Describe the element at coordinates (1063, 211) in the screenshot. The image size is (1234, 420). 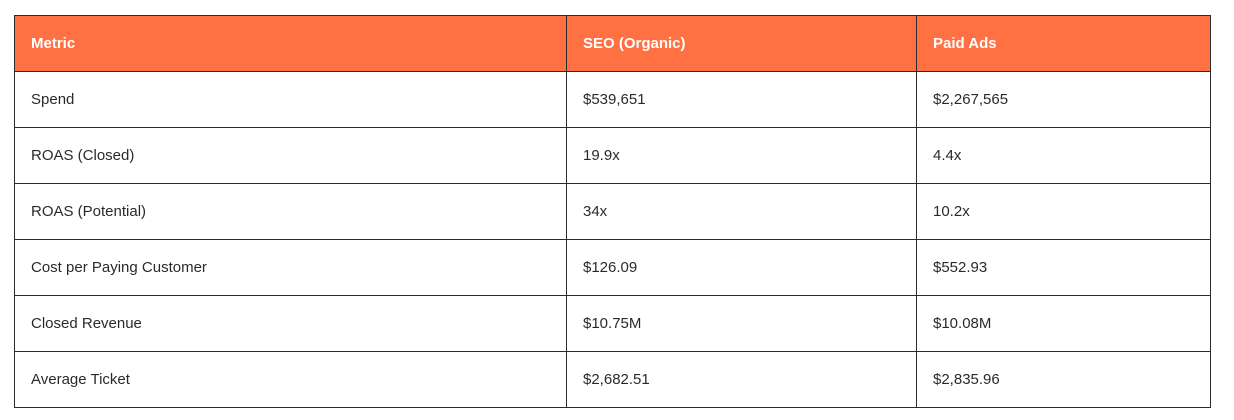
I see `paid-ads-value-cell: 10.2x` at that location.